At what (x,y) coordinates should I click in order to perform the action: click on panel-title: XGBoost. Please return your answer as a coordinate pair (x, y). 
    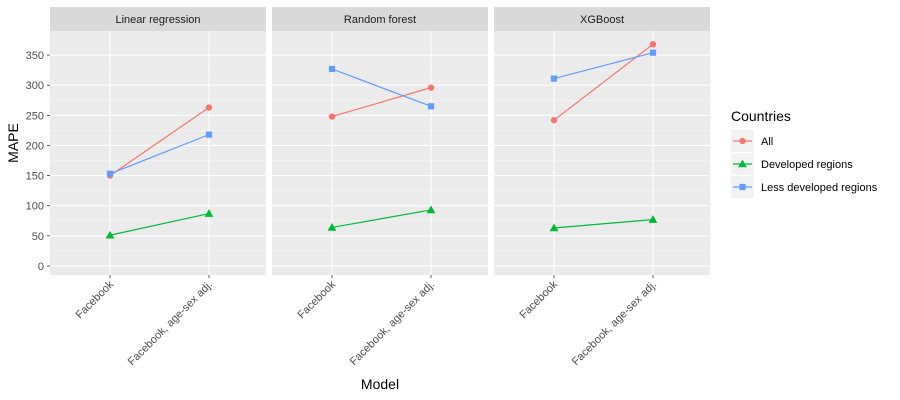
    Looking at the image, I should click on (602, 20).